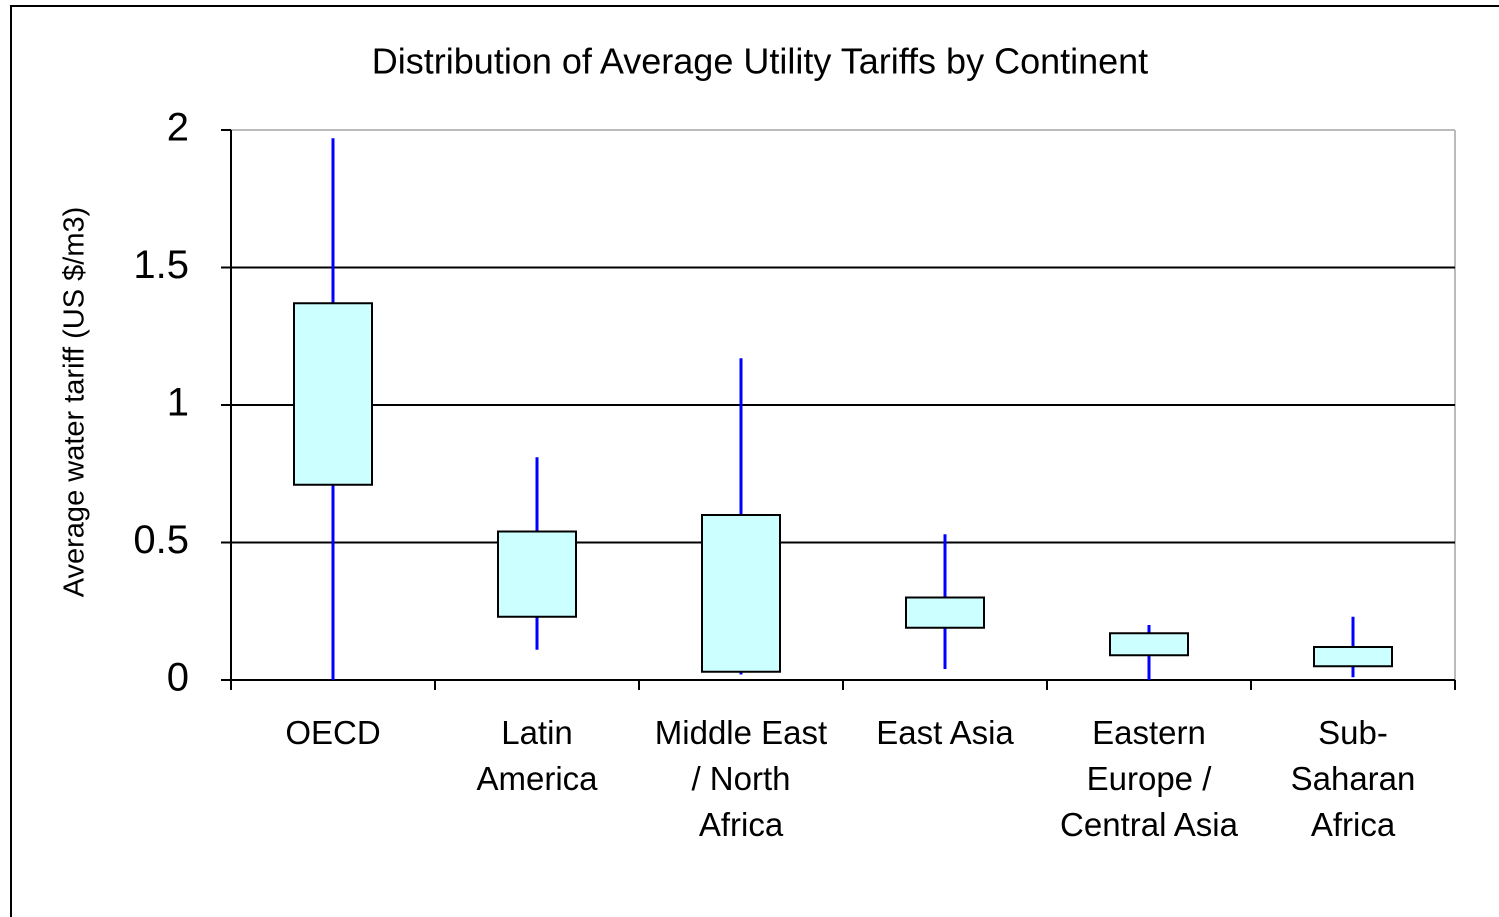 The width and height of the screenshot is (1499, 917). I want to click on x-tick-label: Middle East / North Africa, so click(741, 778).